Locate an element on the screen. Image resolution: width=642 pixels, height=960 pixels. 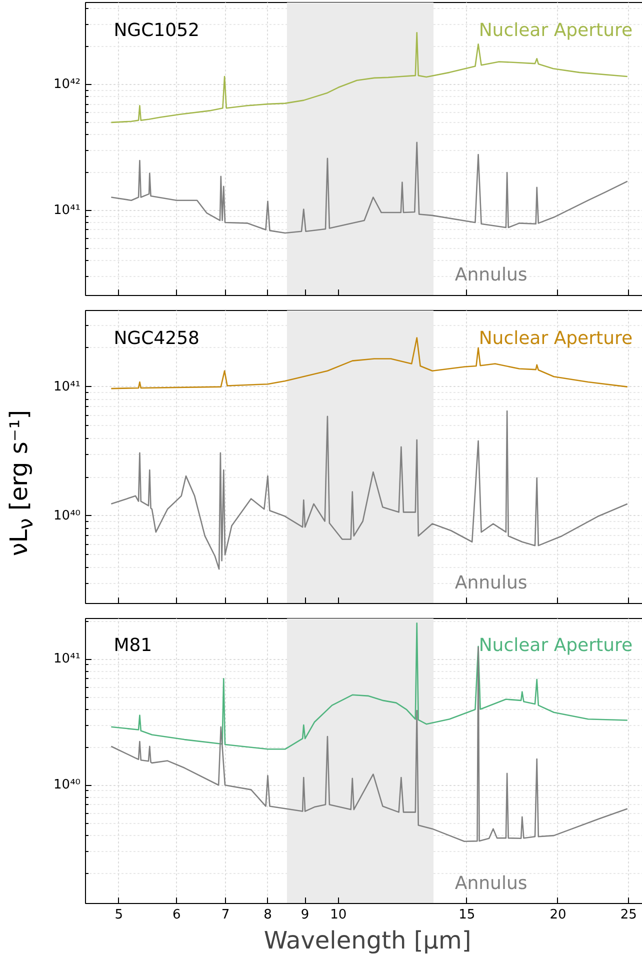
text: Annulus is located at coordinates (491, 275).